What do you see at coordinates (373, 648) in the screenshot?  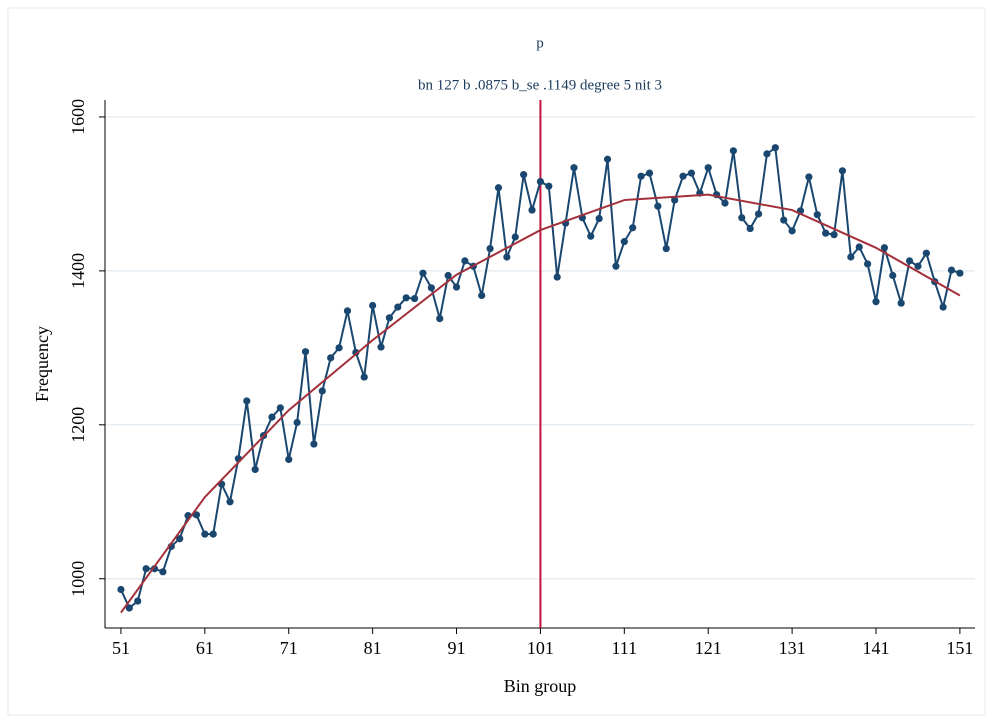 I see `x-tick-label: 81` at bounding box center [373, 648].